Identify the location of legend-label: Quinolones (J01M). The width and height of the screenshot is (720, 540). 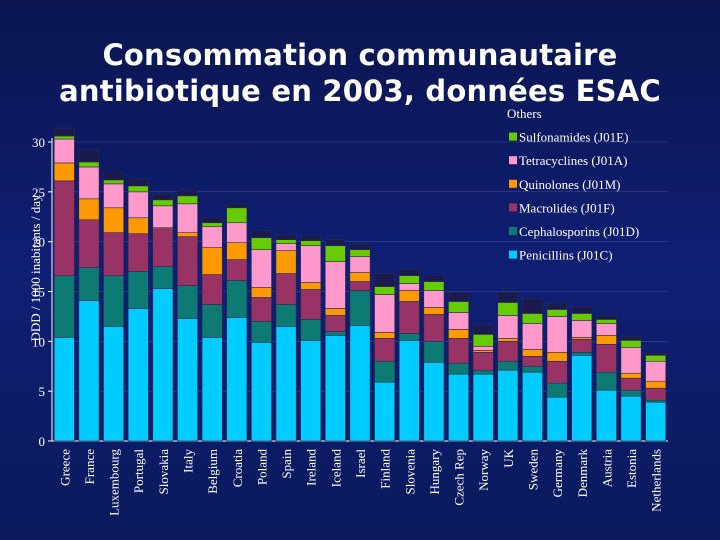
(569, 184).